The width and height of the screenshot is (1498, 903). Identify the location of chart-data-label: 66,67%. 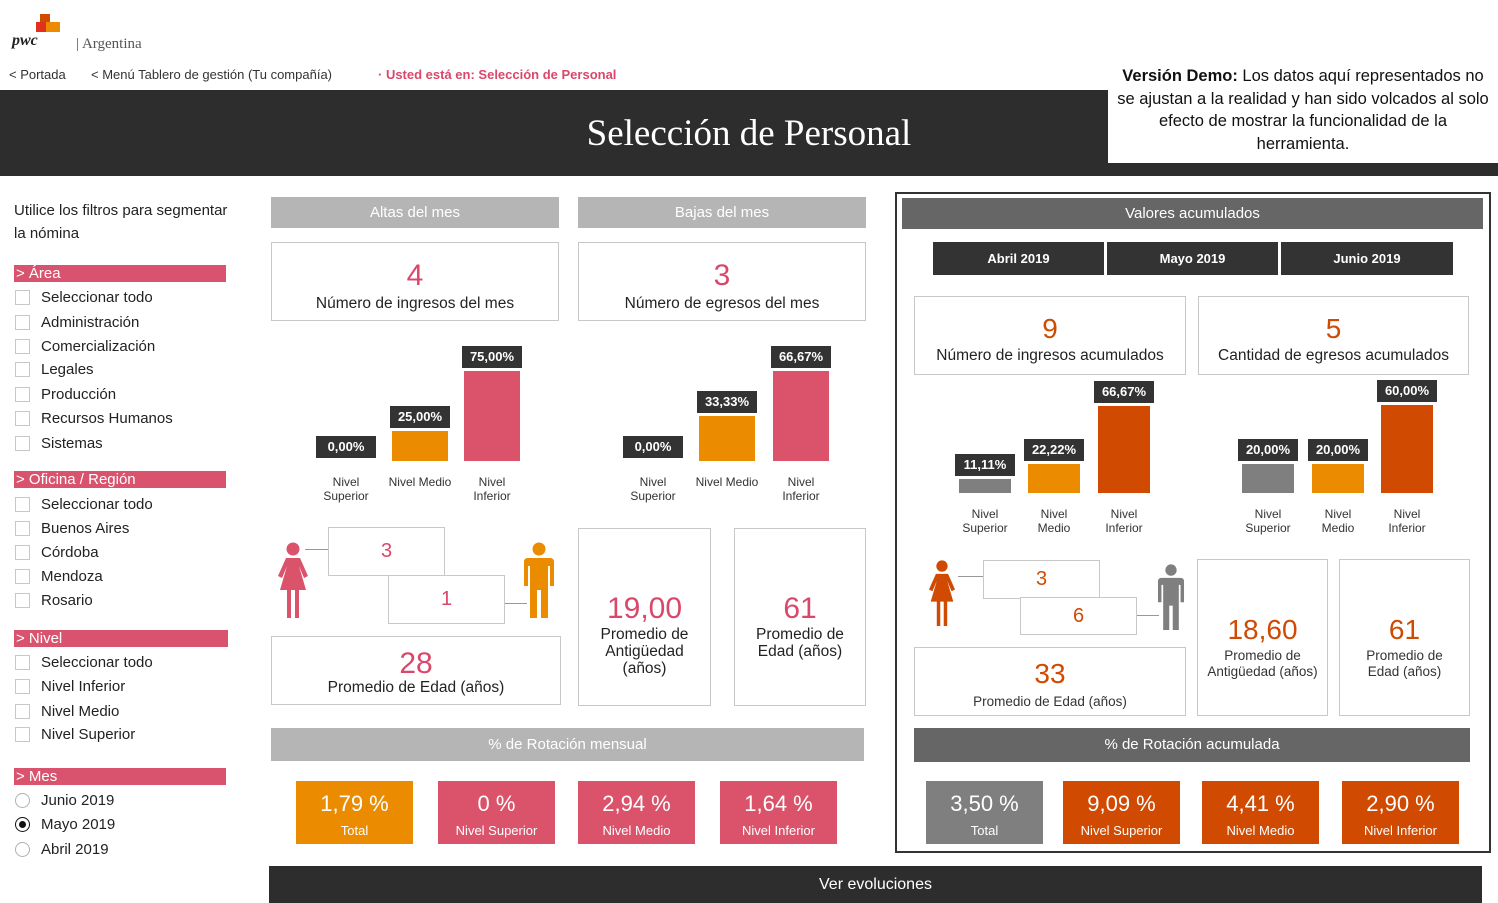
(801, 356).